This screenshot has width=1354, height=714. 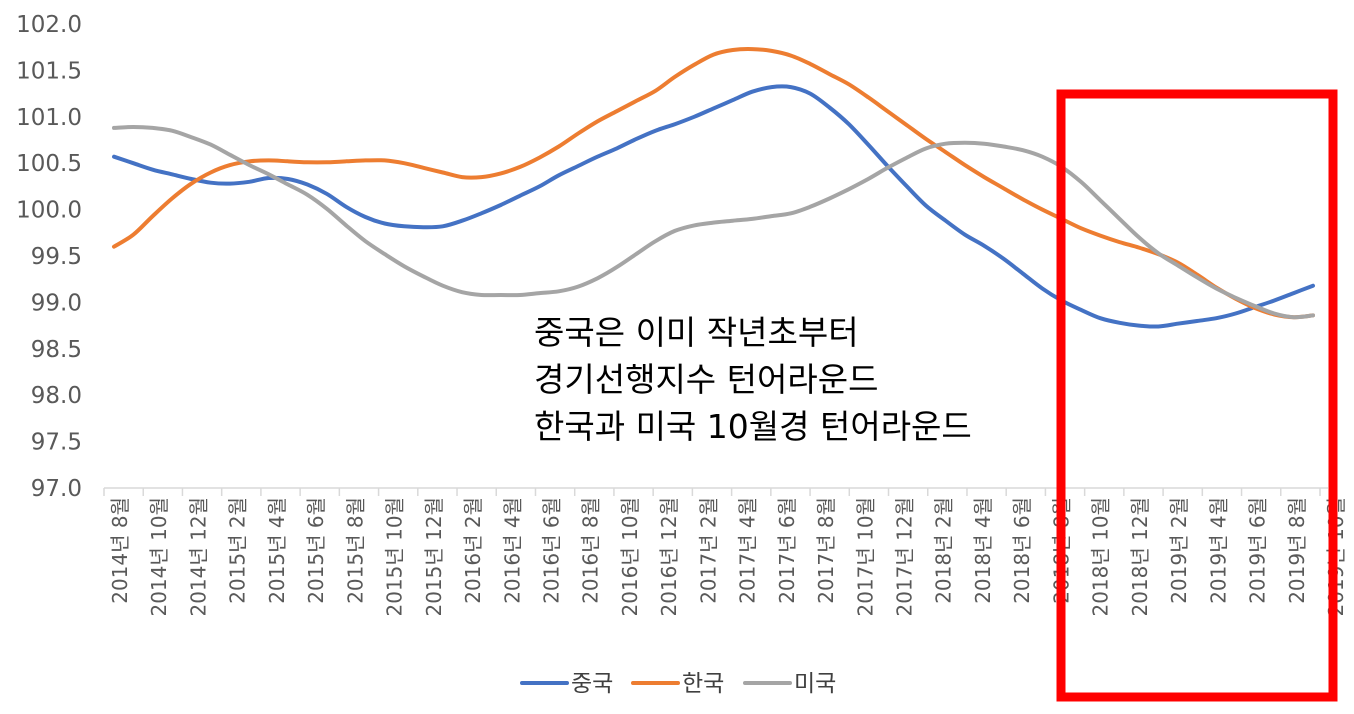 What do you see at coordinates (434, 557) in the screenshot?
I see `x-tick-label: 2015년 12월` at bounding box center [434, 557].